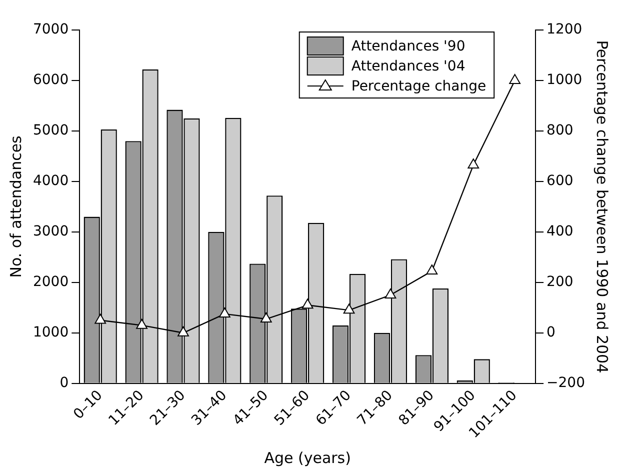 This screenshot has height=476, width=618. Describe the element at coordinates (408, 66) in the screenshot. I see `legend-label: Attendances '04` at that location.